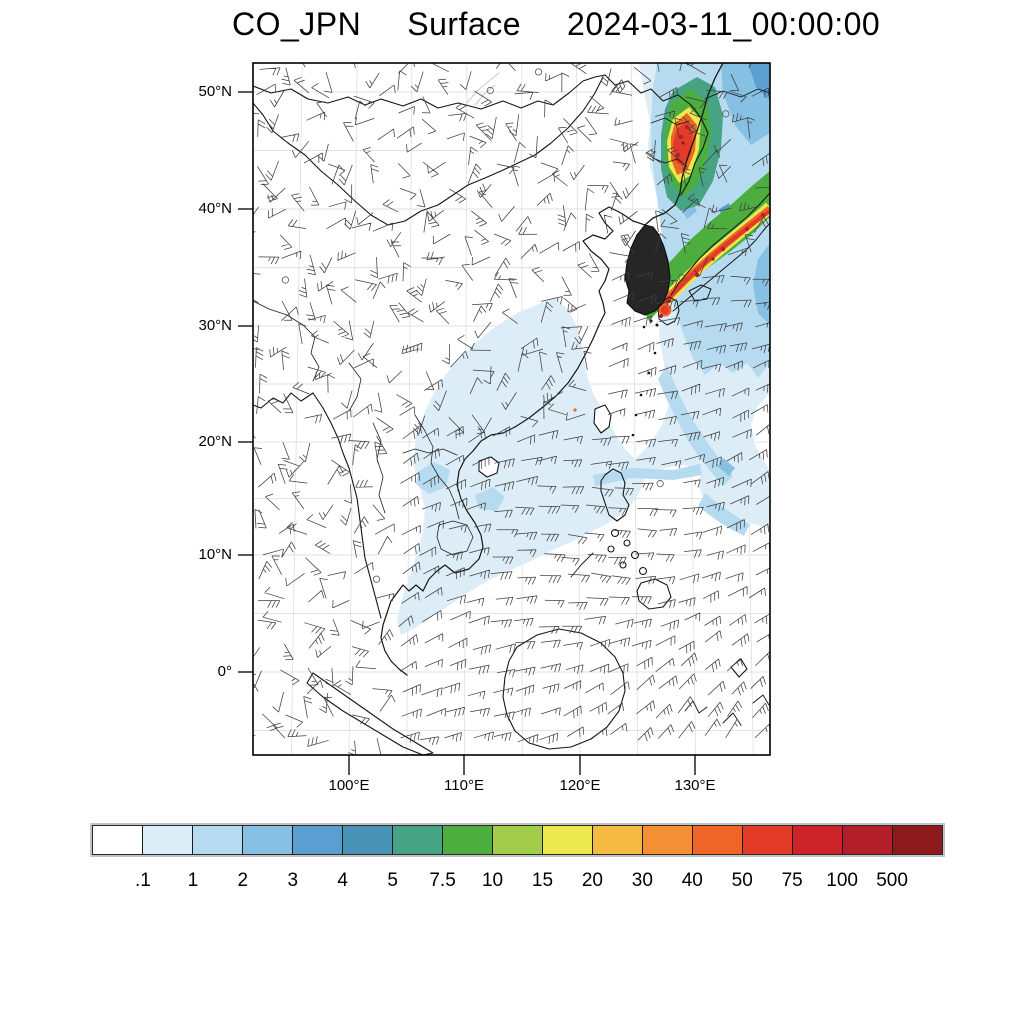 The image size is (1024, 1024). Describe the element at coordinates (892, 880) in the screenshot. I see `colorbar-level-label: 500` at that location.